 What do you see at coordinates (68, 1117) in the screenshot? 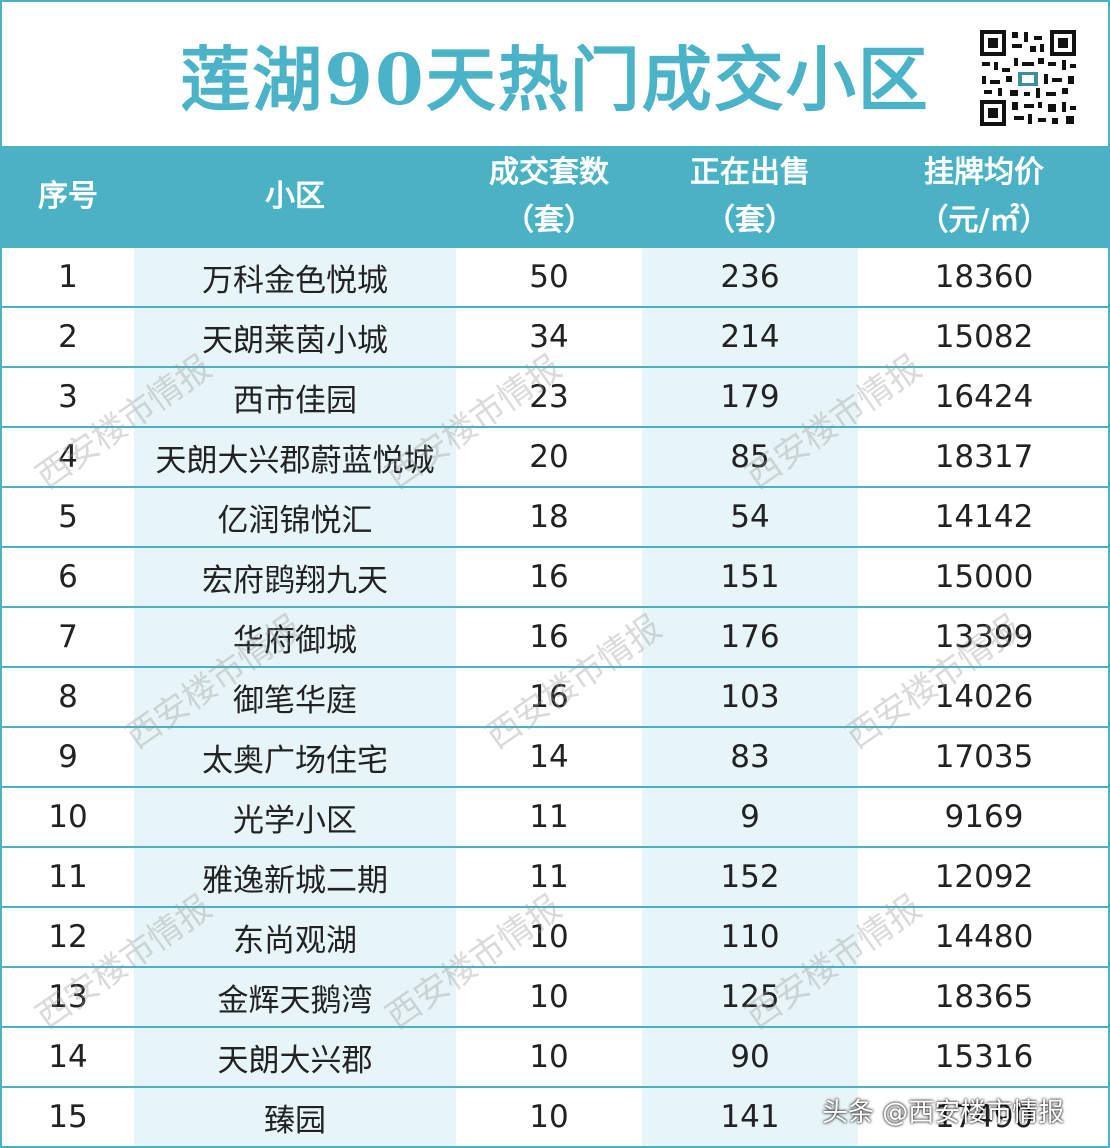
I see `cell-rank: 15` at bounding box center [68, 1117].